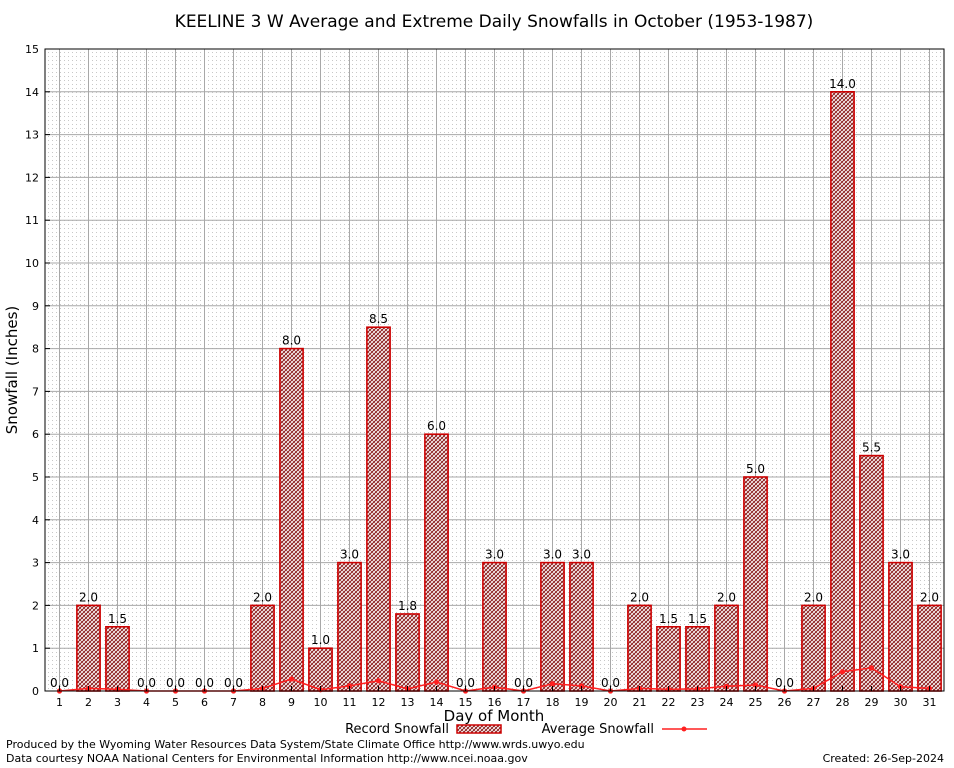 This screenshot has height=768, width=954. What do you see at coordinates (598, 729) in the screenshot?
I see `legend-label-average-snowfall: Average Snowfall` at bounding box center [598, 729].